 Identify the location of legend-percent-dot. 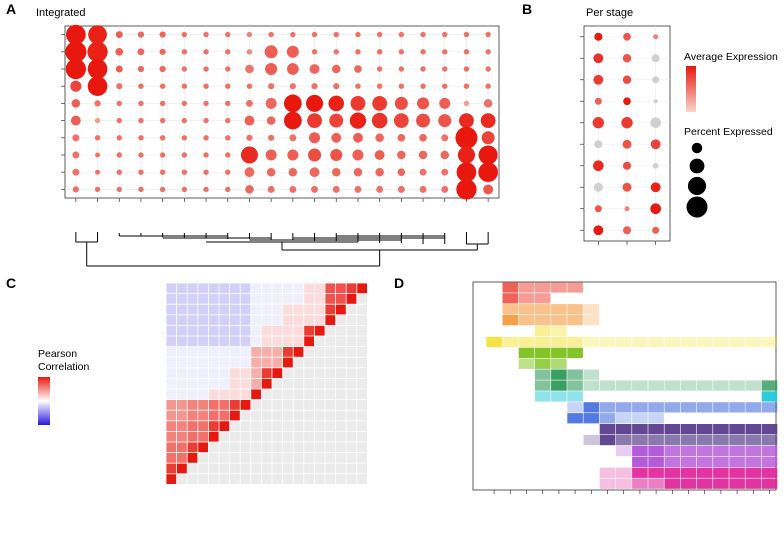
(697, 207).